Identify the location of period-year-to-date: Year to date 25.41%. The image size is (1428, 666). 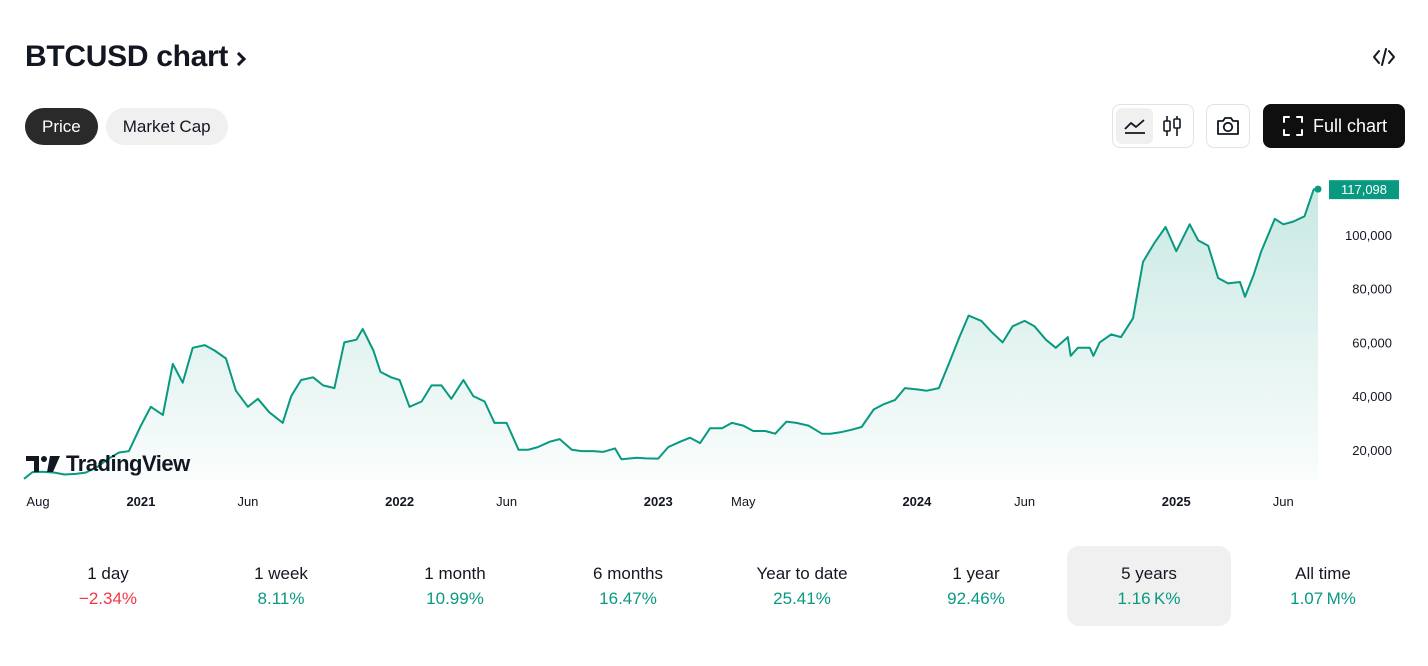
(802, 586).